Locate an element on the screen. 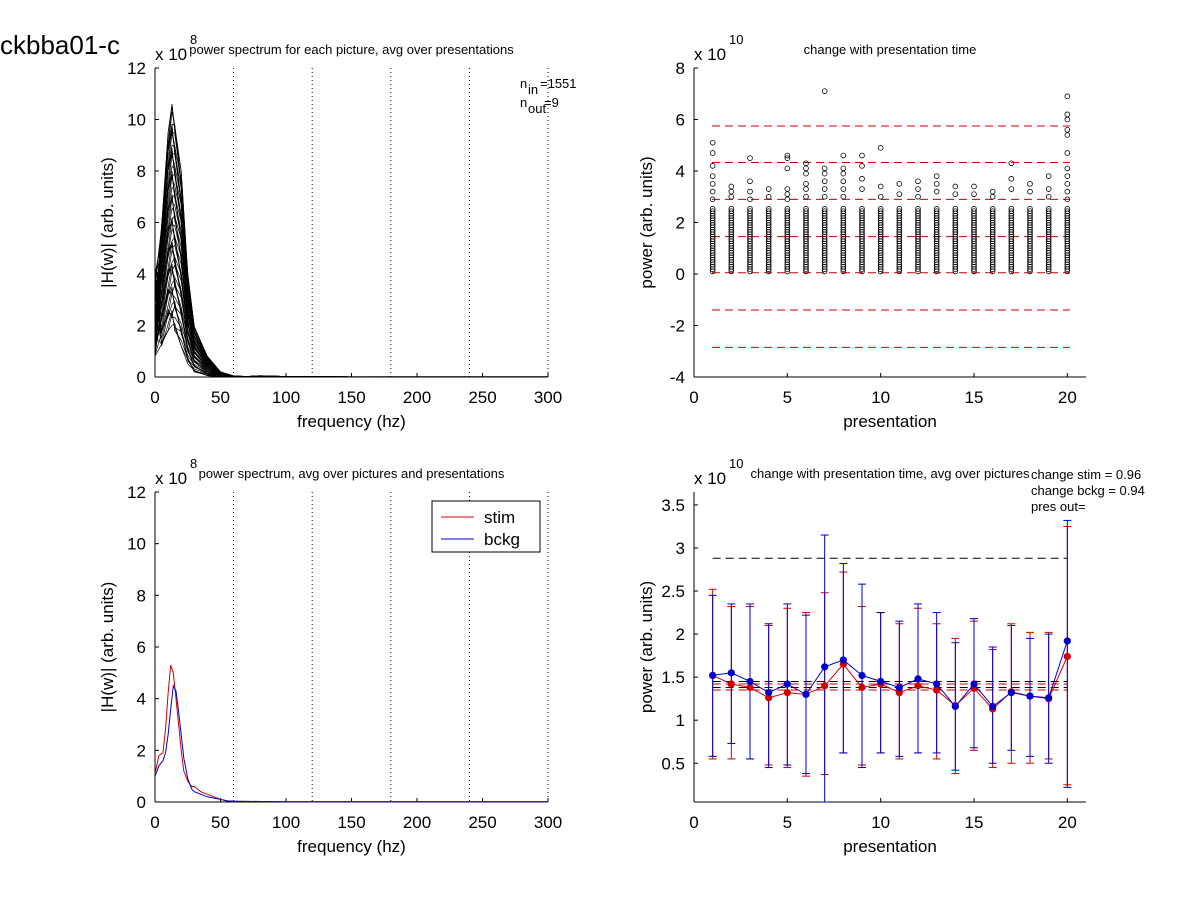 The width and height of the screenshot is (1200, 901). series-line-stim is located at coordinates (890, 683).